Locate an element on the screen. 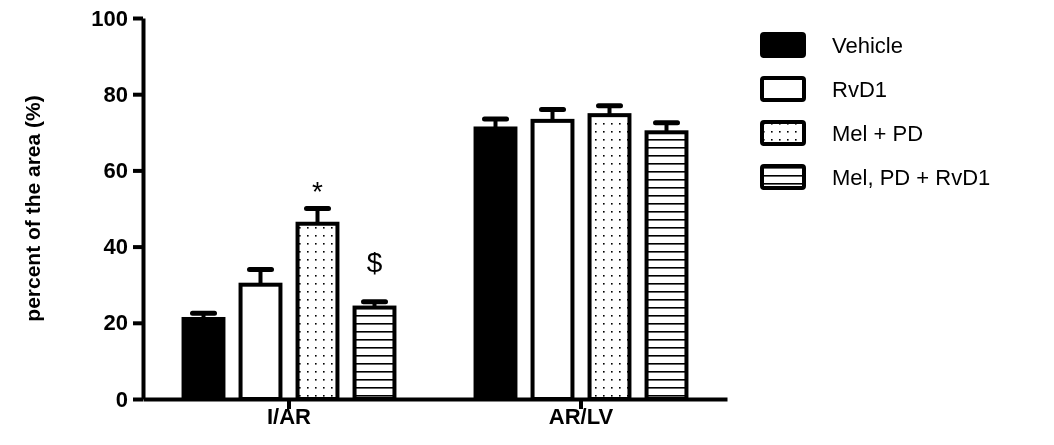 The height and width of the screenshot is (445, 1054). y-tick-label: 60 is located at coordinates (115, 170).